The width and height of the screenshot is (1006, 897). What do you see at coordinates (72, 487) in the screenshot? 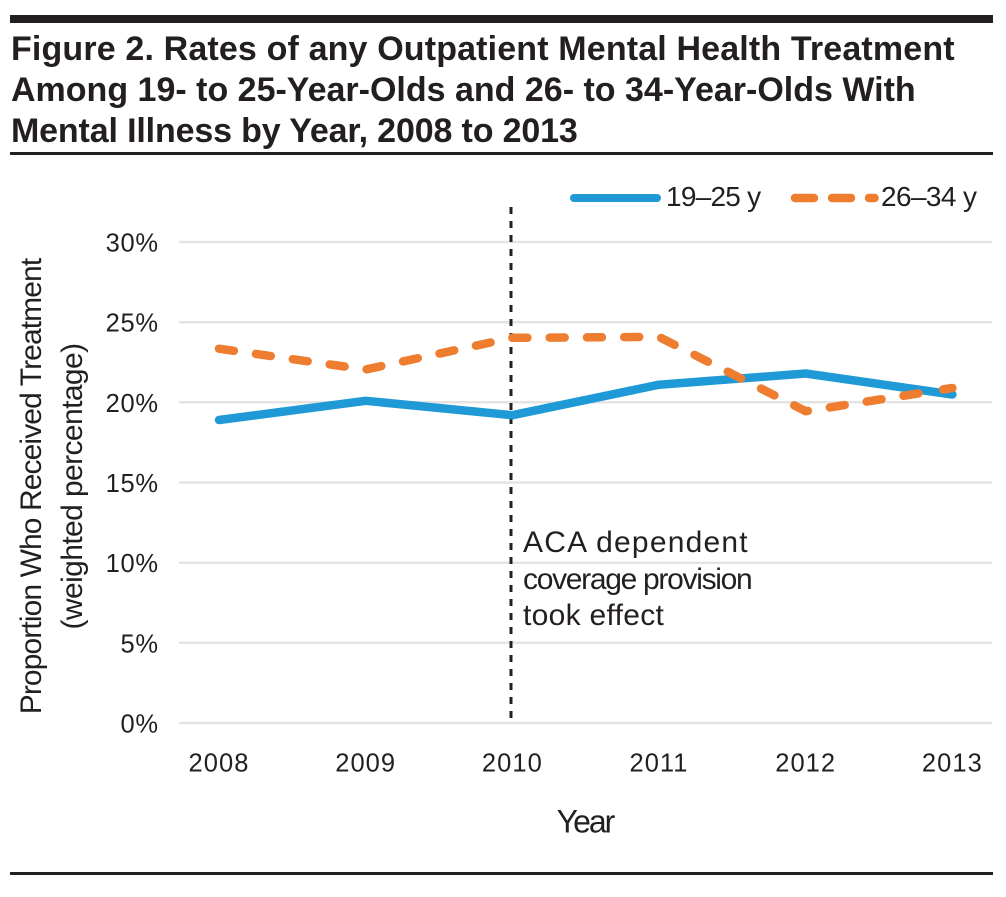
I see `svg-text: (weighted percentage)` at bounding box center [72, 487].